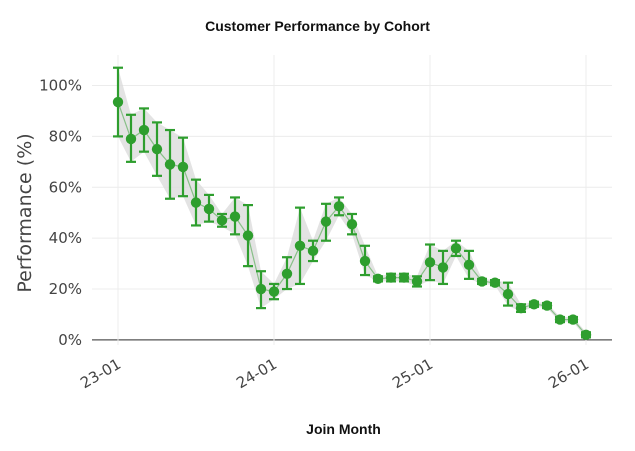 The image size is (635, 451). Describe the element at coordinates (70, 340) in the screenshot. I see `y-tick-label: 0%` at that location.